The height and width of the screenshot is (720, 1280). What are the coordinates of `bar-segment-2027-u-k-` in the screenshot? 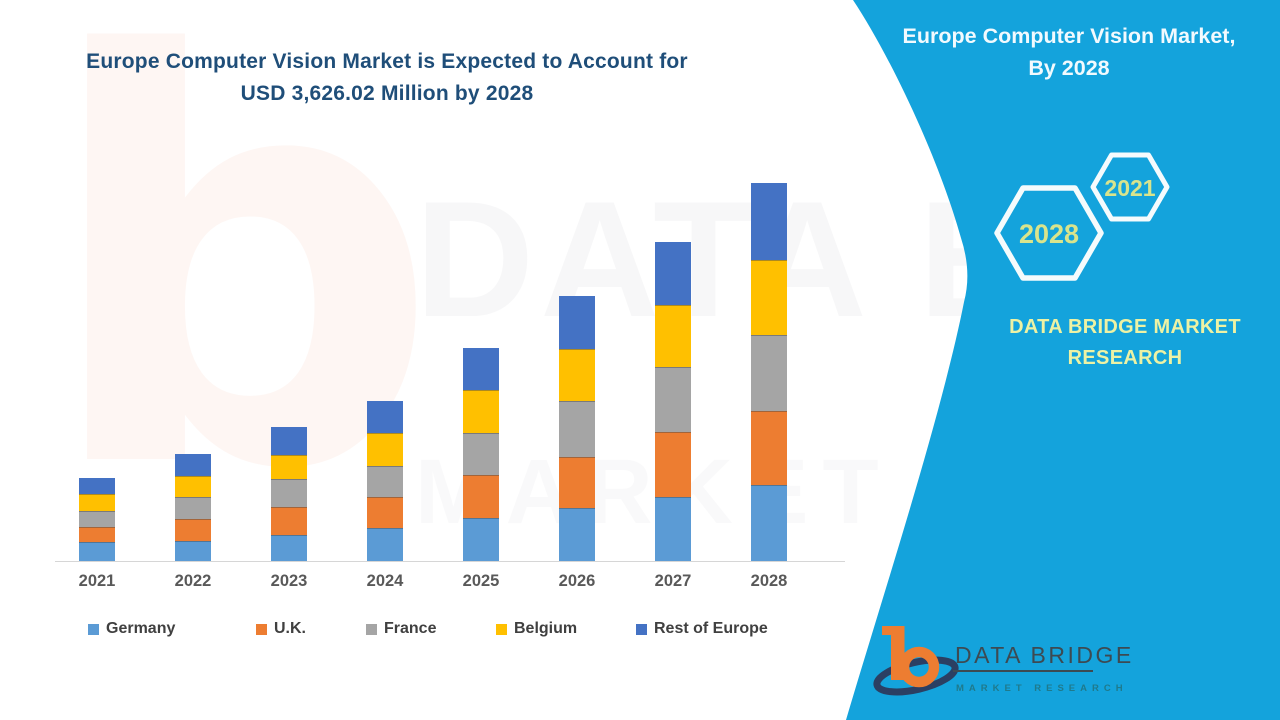 It's located at (673, 464).